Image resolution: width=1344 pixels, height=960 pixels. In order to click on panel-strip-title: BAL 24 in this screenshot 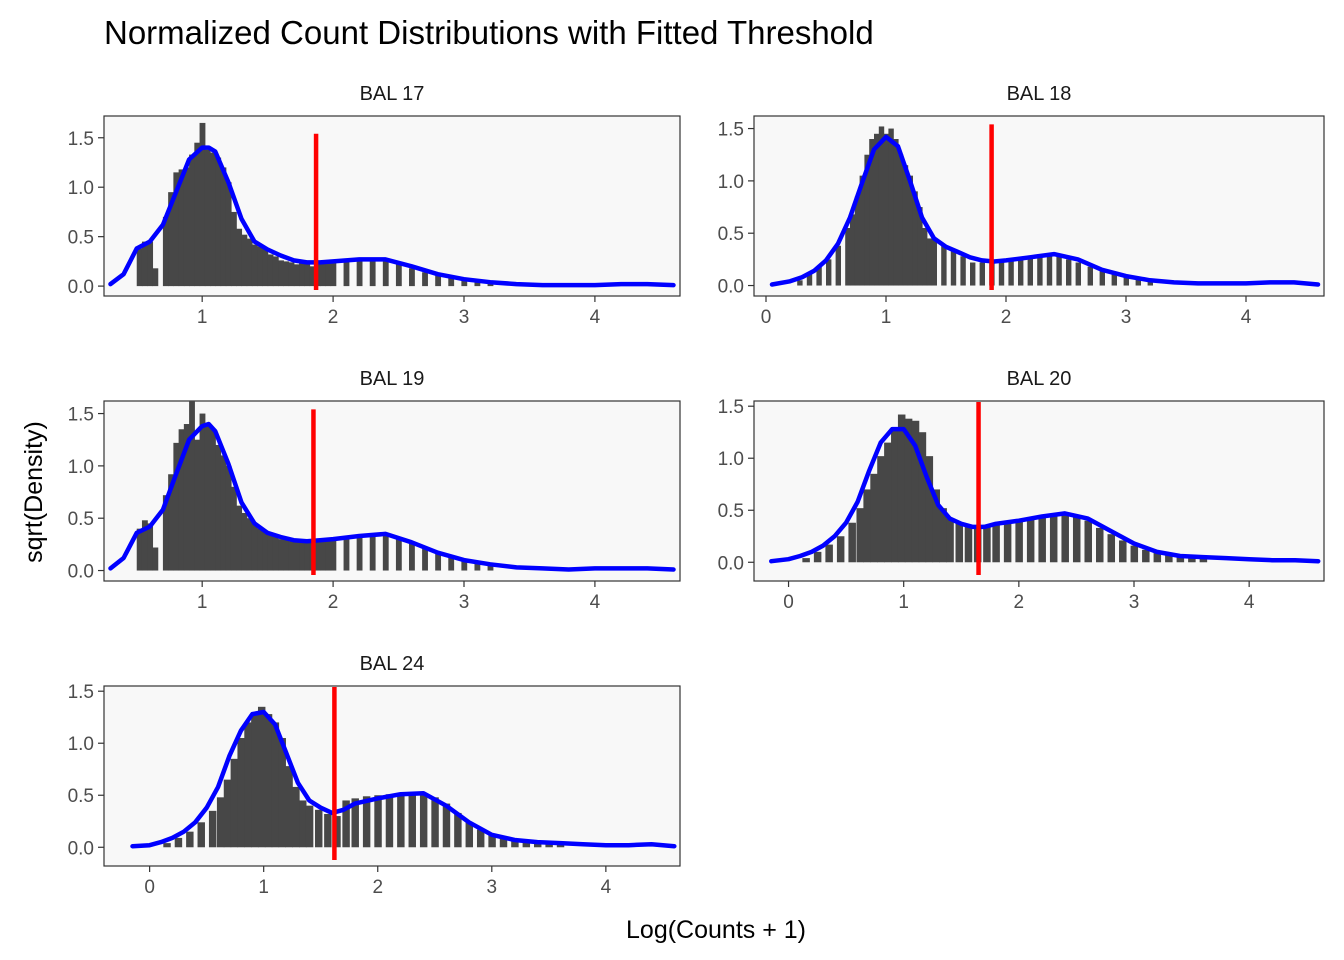, I will do `click(392, 664)`.